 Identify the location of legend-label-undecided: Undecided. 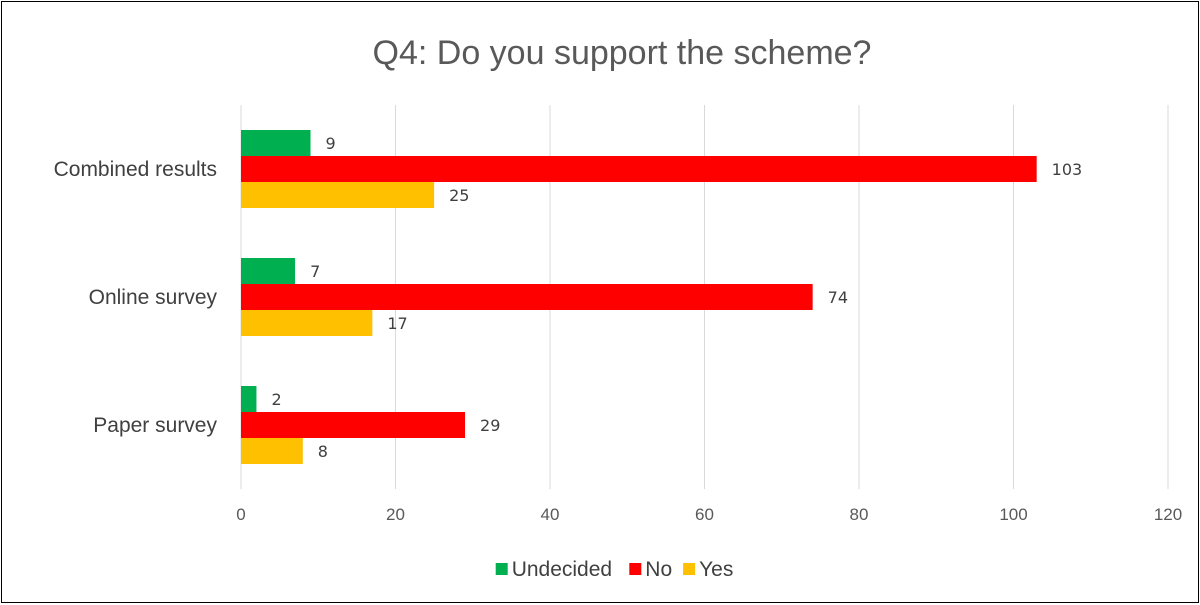
(562, 569).